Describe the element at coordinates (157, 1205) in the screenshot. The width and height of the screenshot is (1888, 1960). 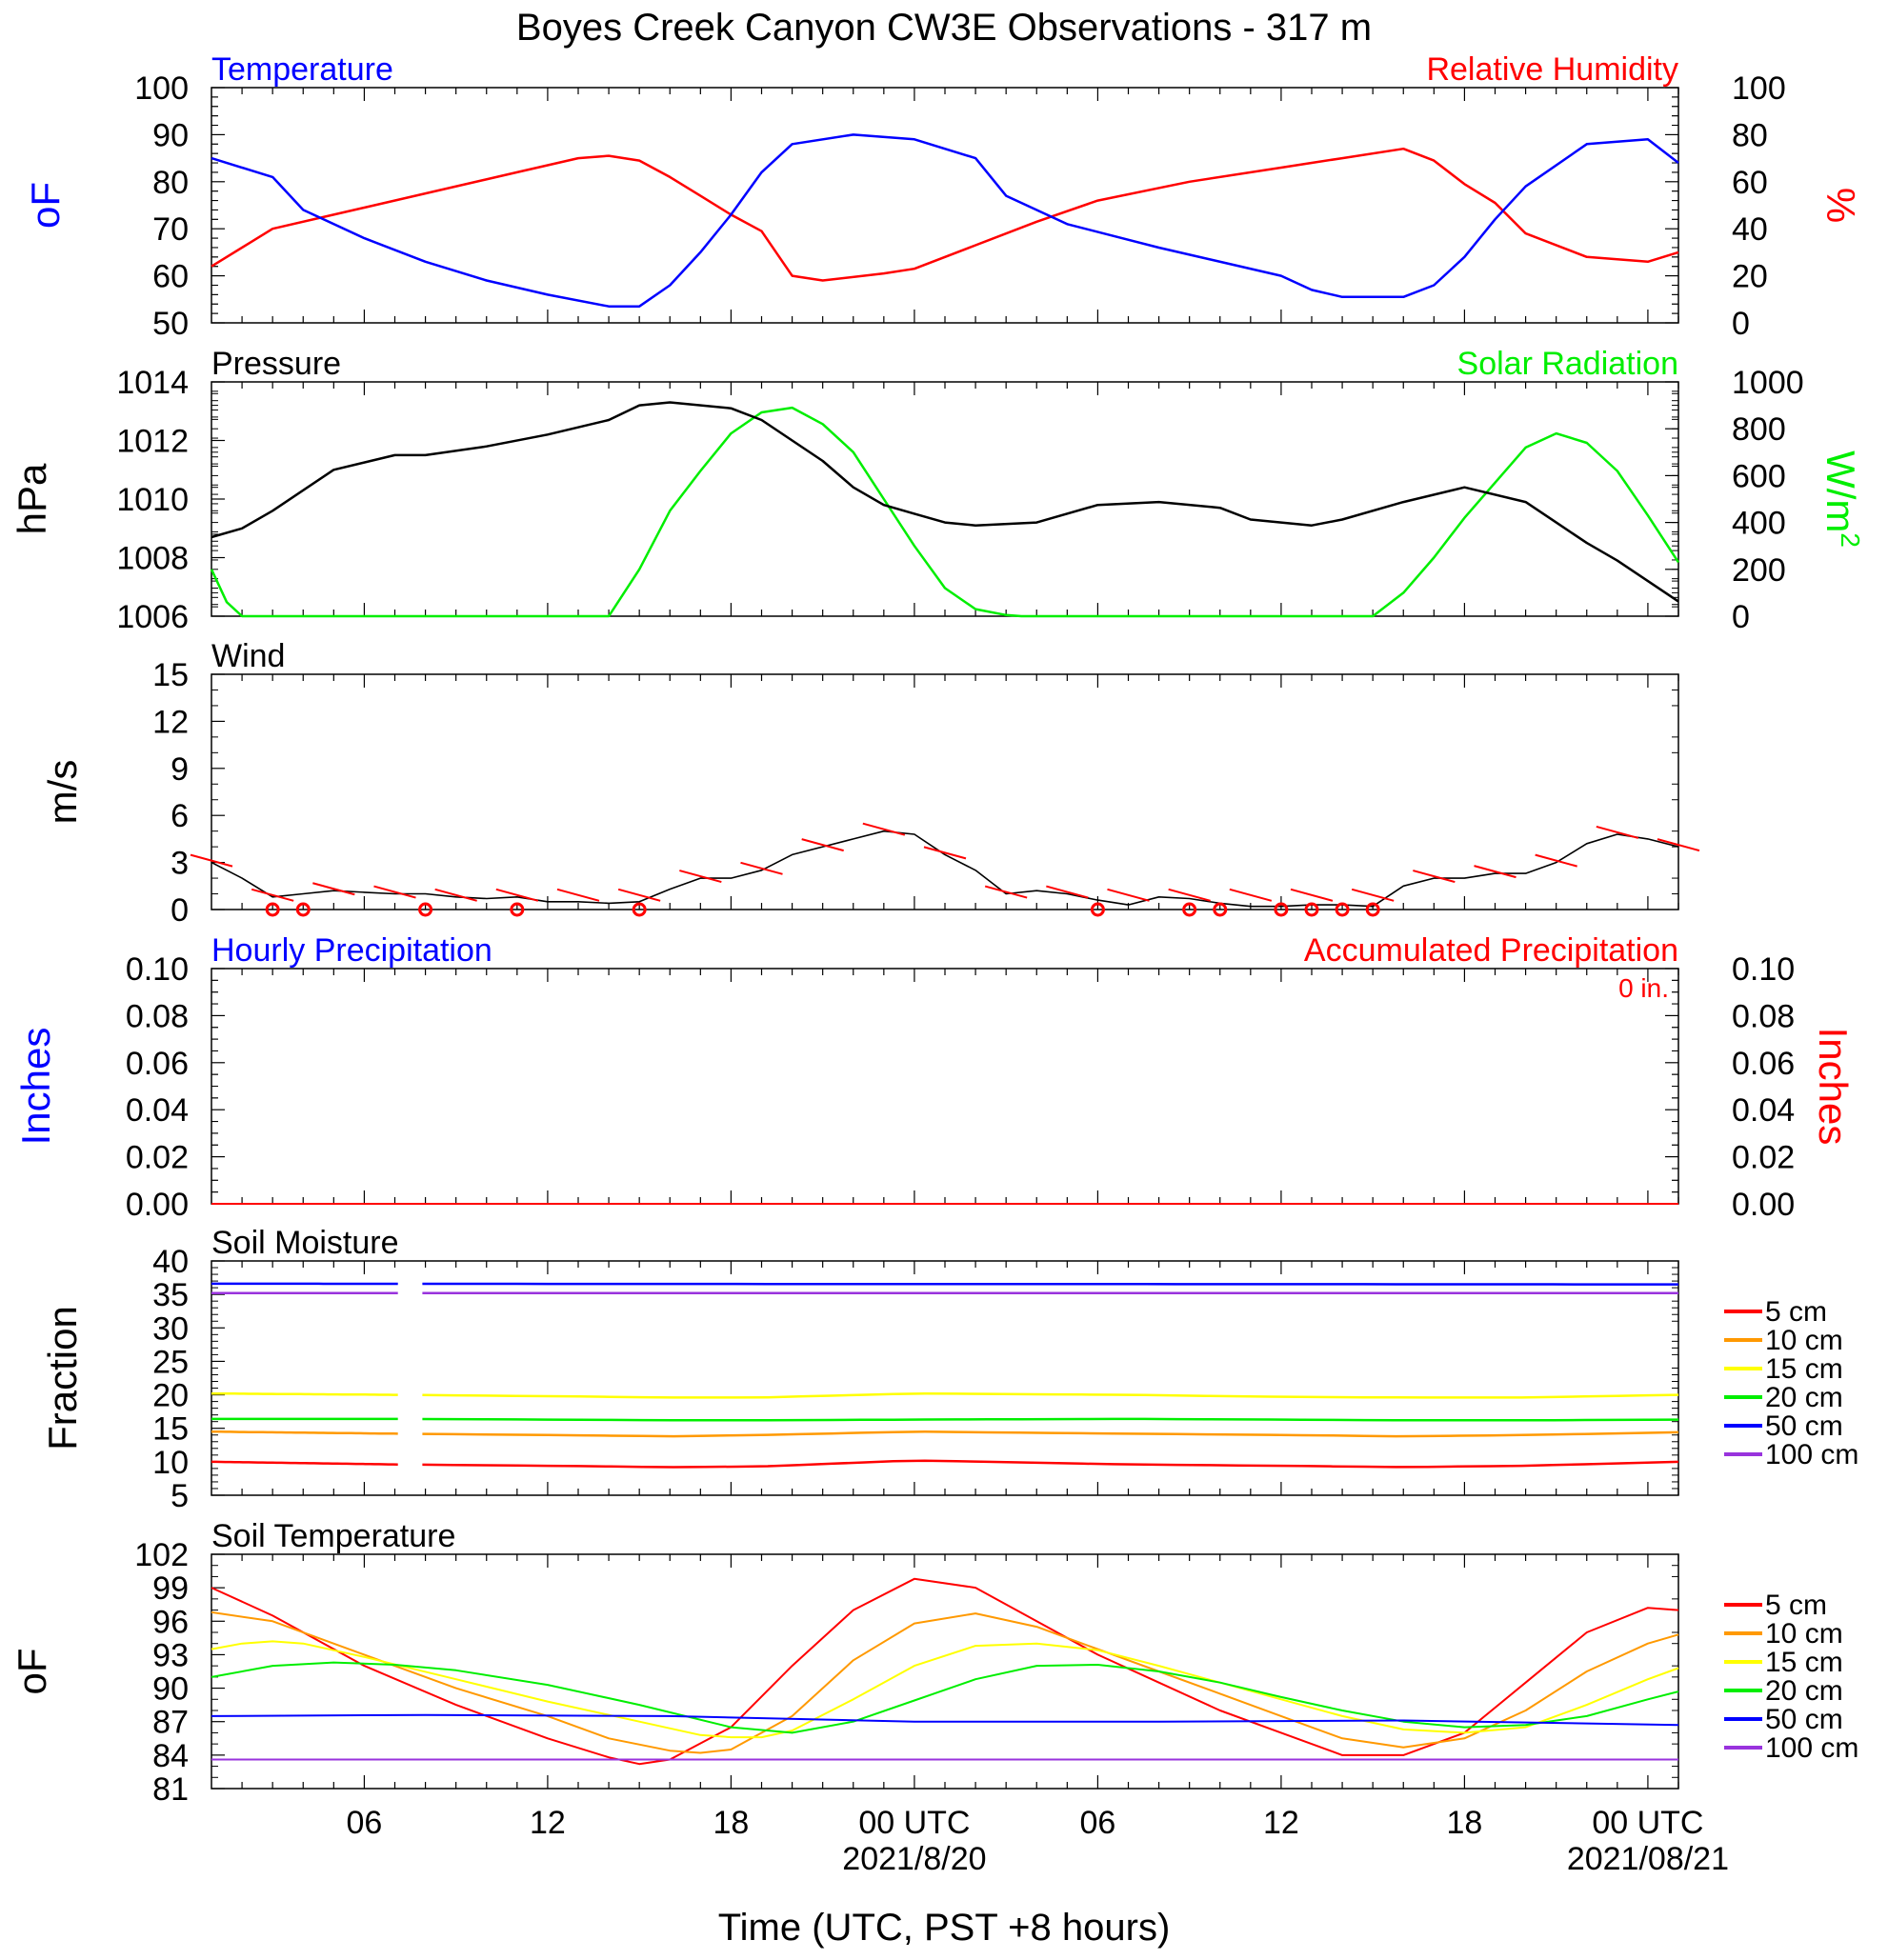
I see `precip-ytick-label: 0.00` at that location.